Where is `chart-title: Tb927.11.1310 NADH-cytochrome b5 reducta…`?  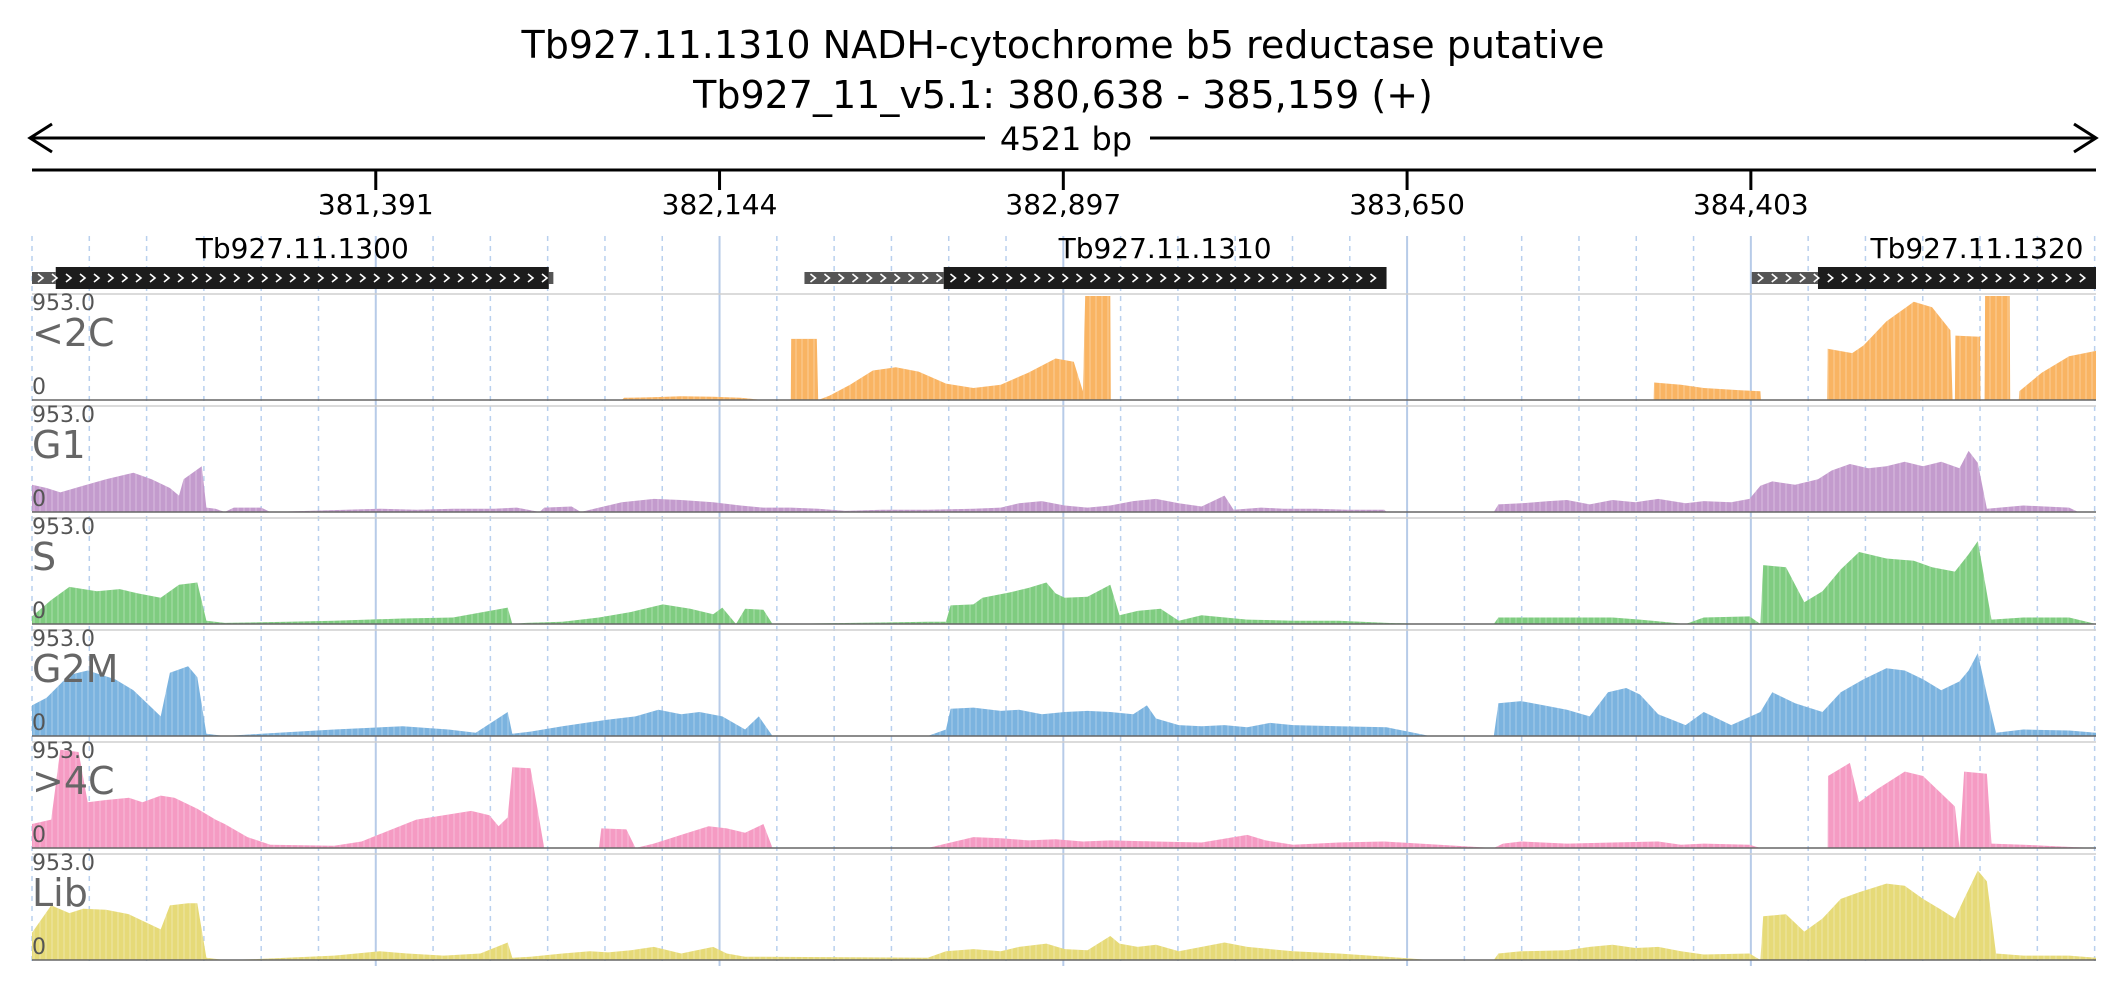
chart-title: Tb927.11.1310 NADH-cytochrome b5 reducta… is located at coordinates (1063, 45).